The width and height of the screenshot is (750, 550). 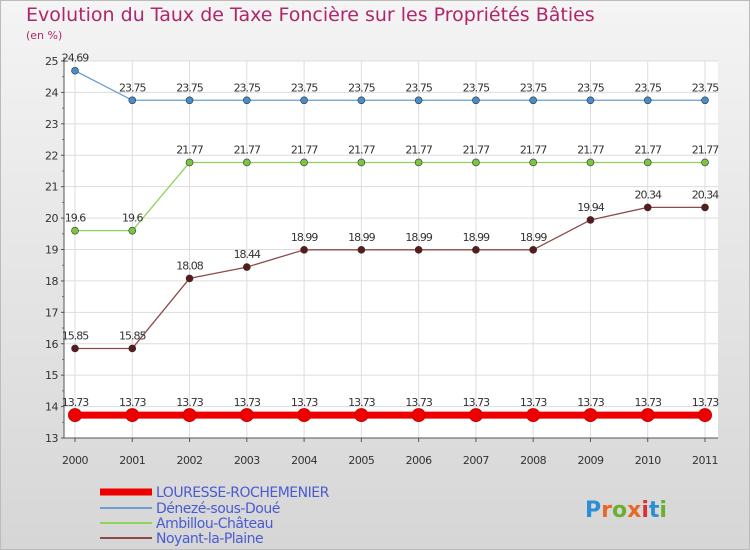 I want to click on y-tick-label: 20, so click(x=51, y=218).